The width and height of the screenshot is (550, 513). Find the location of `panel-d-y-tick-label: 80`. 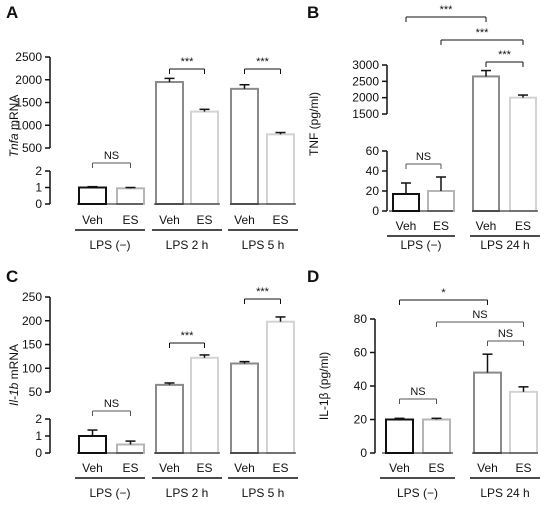

panel-d-y-tick-label: 80 is located at coordinates (361, 319).